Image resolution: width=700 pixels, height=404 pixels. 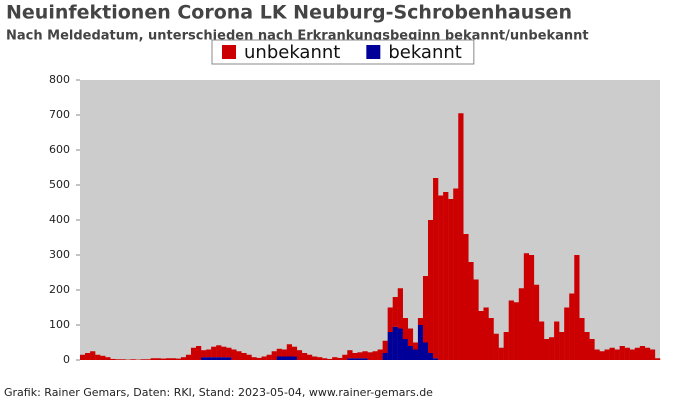 What do you see at coordinates (59, 114) in the screenshot?
I see `y-tick-label: 700` at bounding box center [59, 114].